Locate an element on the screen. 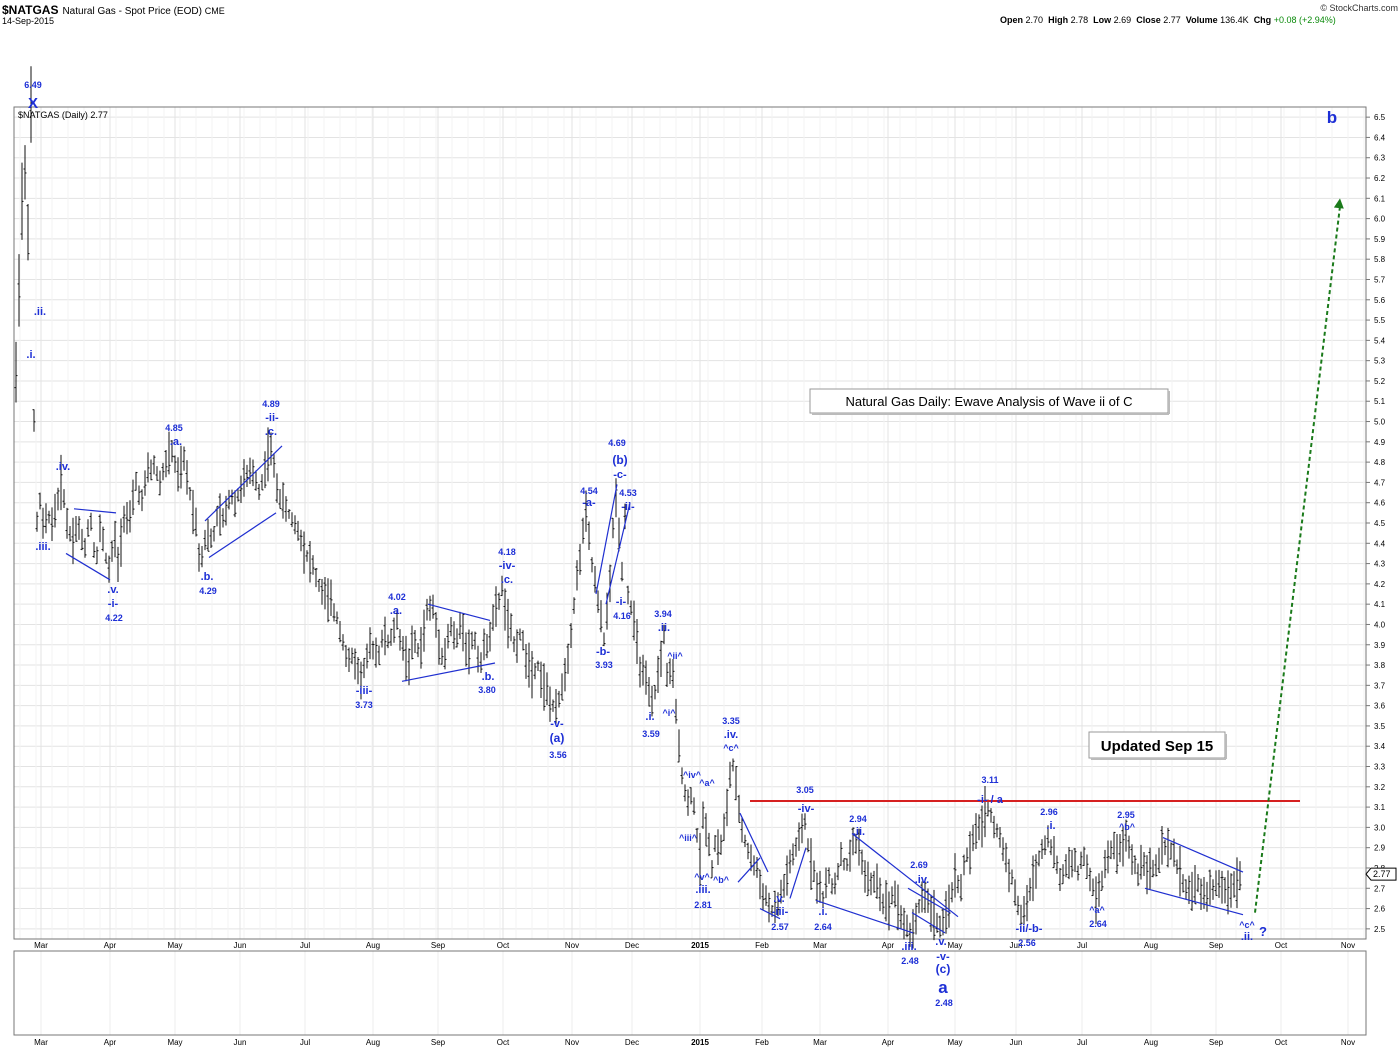 The width and height of the screenshot is (1400, 1050). wave-label: X is located at coordinates (33, 103).